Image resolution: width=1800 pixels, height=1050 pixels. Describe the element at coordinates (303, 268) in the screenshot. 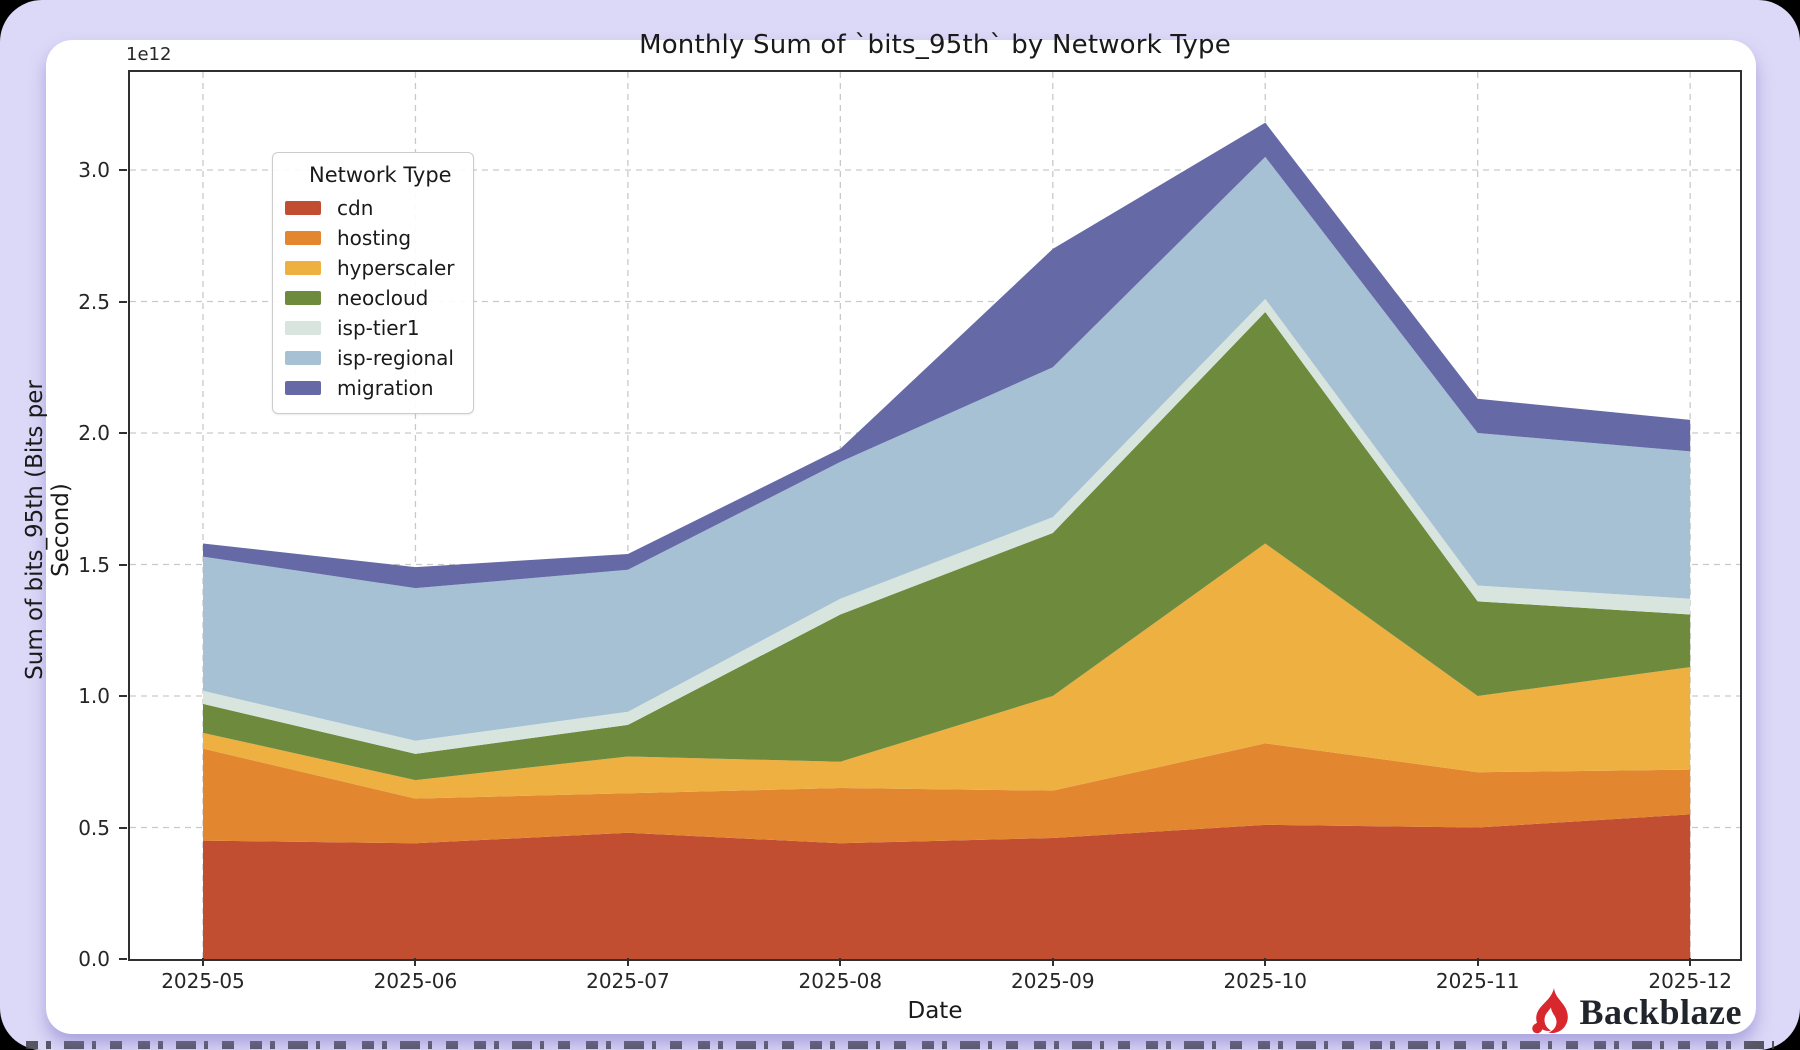

I see `legend-swatch-hyperscaler` at that location.